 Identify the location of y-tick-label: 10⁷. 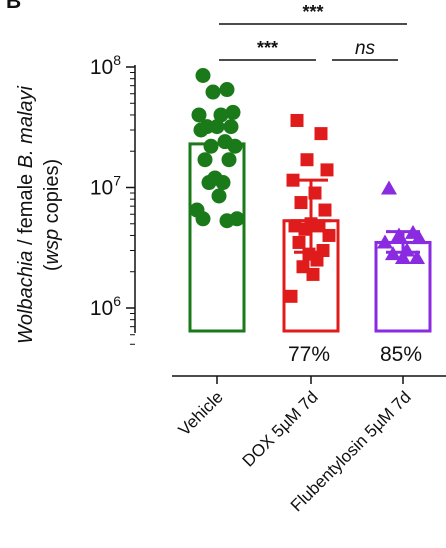
(105, 186).